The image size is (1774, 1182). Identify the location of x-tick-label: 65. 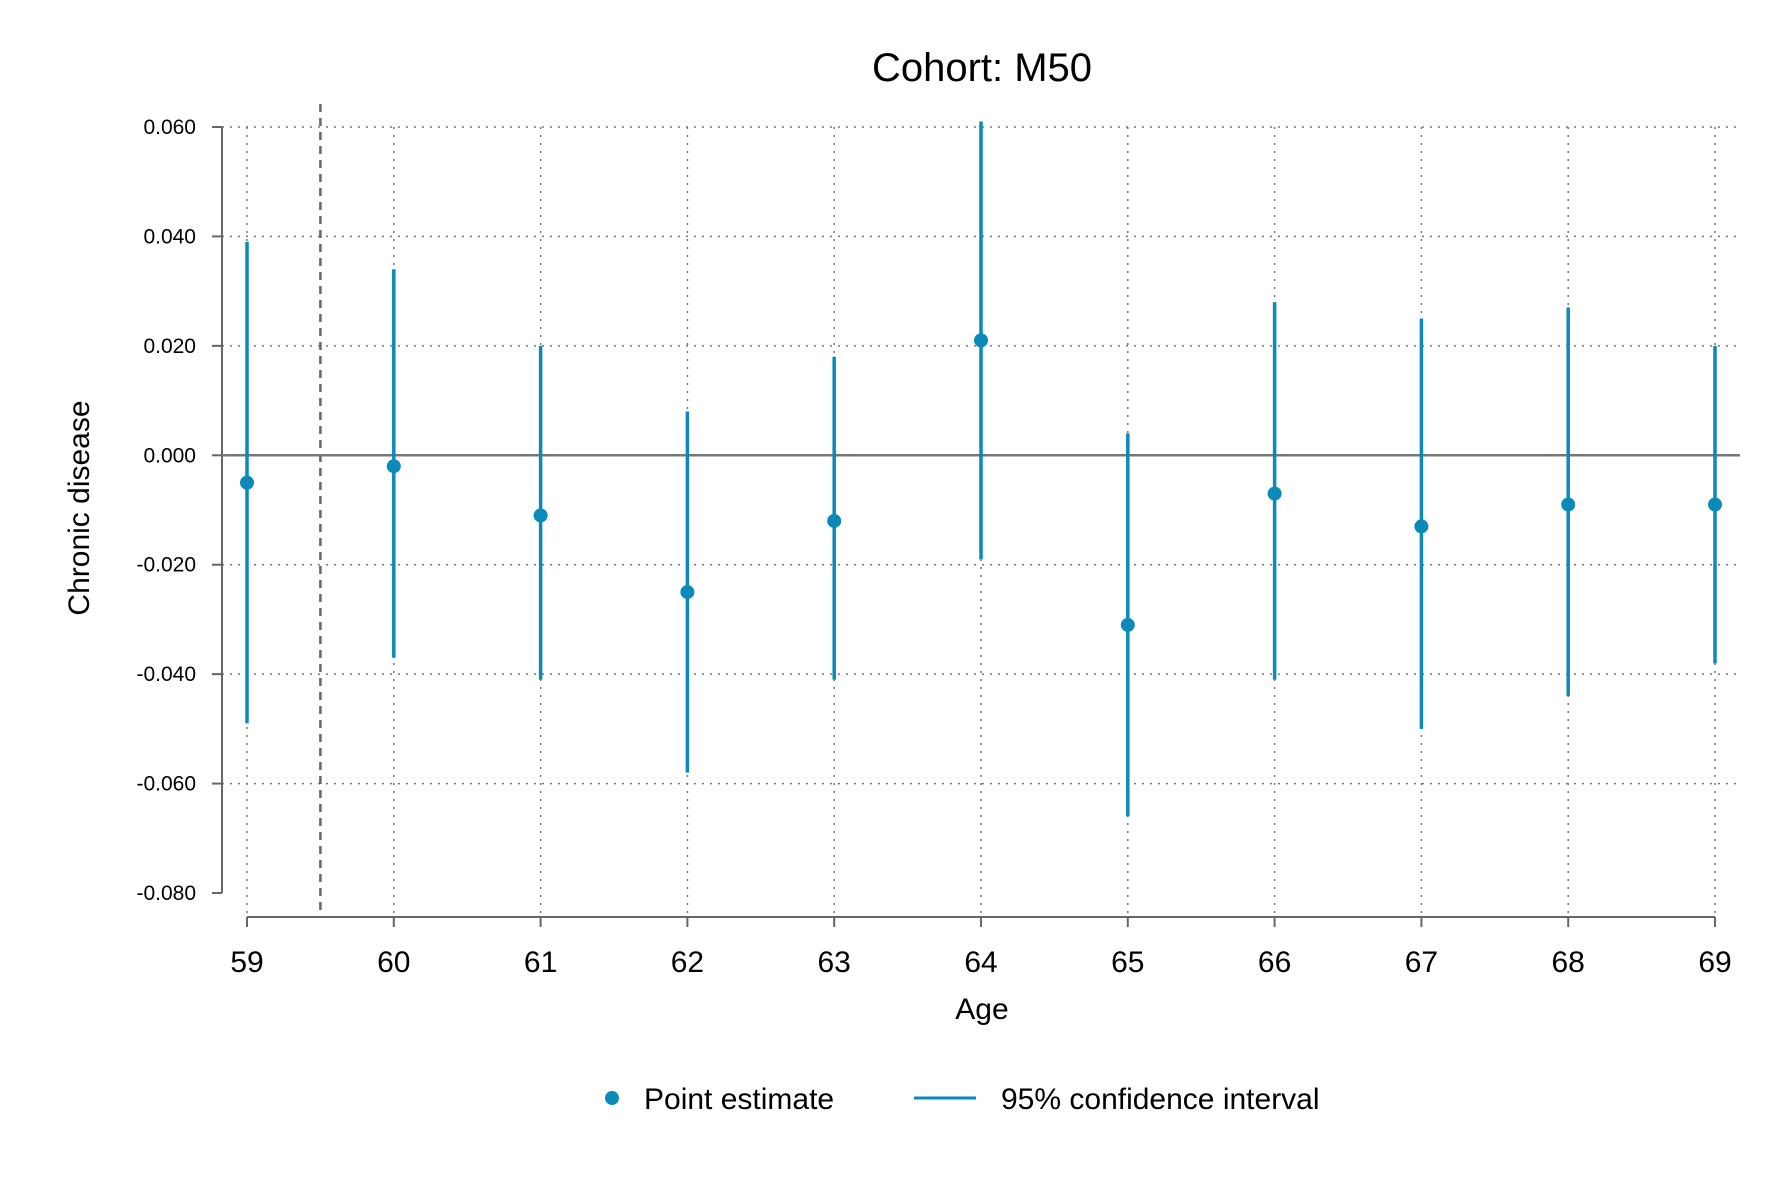
(1127, 962).